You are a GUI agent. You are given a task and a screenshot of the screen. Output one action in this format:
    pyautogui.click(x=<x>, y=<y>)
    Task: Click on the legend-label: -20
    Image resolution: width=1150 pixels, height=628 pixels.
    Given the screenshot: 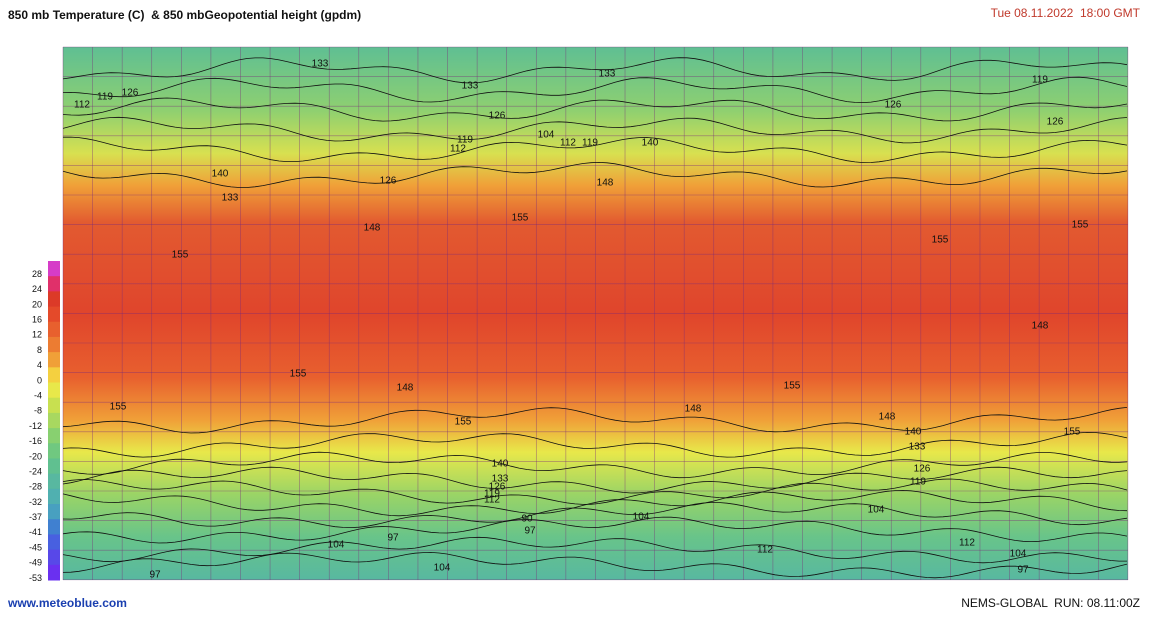 What is the action you would take?
    pyautogui.click(x=35, y=456)
    